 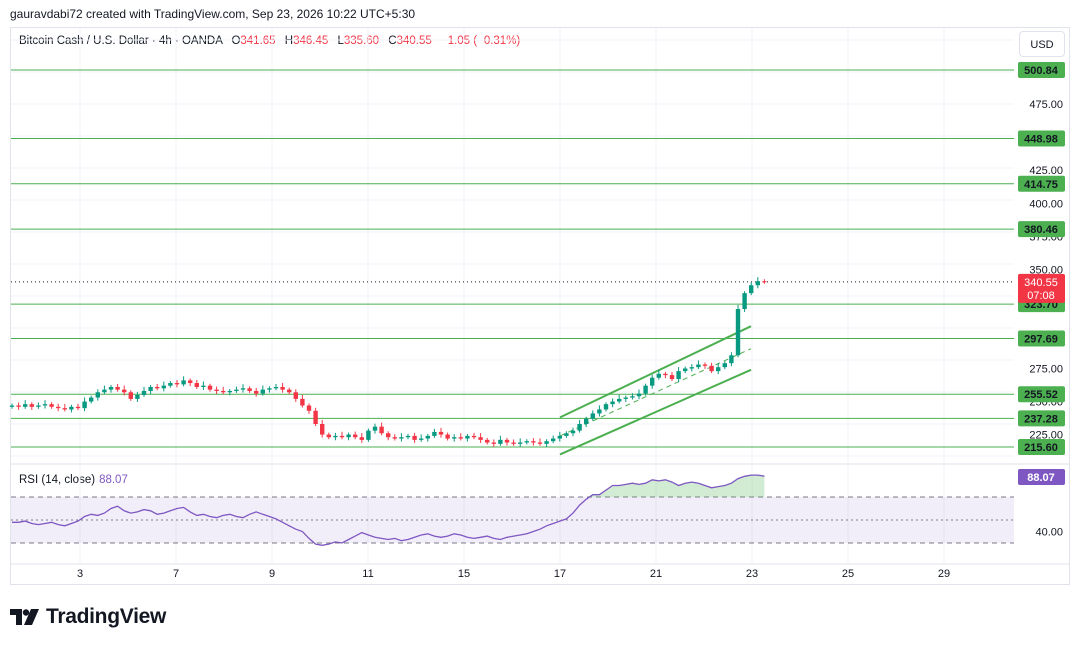 I want to click on rsi-value-label: 88.07, so click(x=1041, y=478).